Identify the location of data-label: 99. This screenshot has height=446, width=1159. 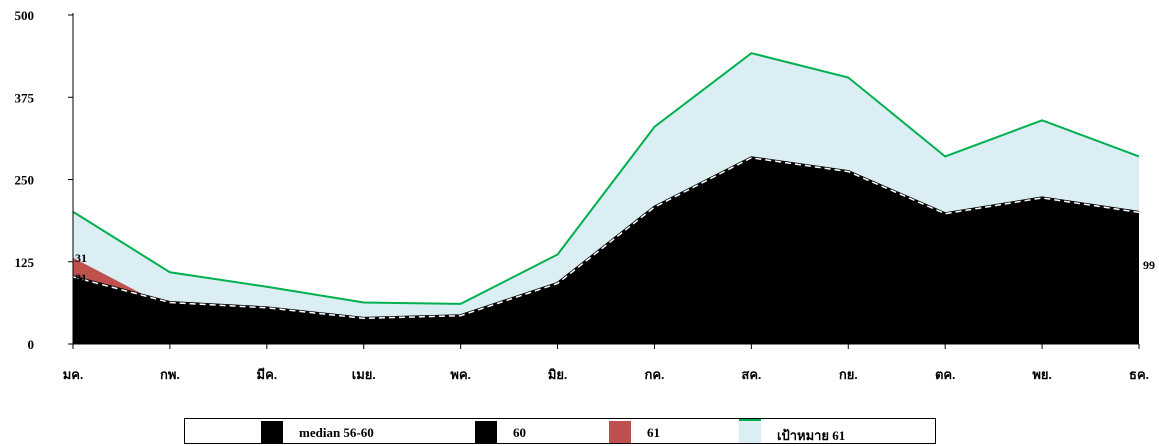
(1149, 265).